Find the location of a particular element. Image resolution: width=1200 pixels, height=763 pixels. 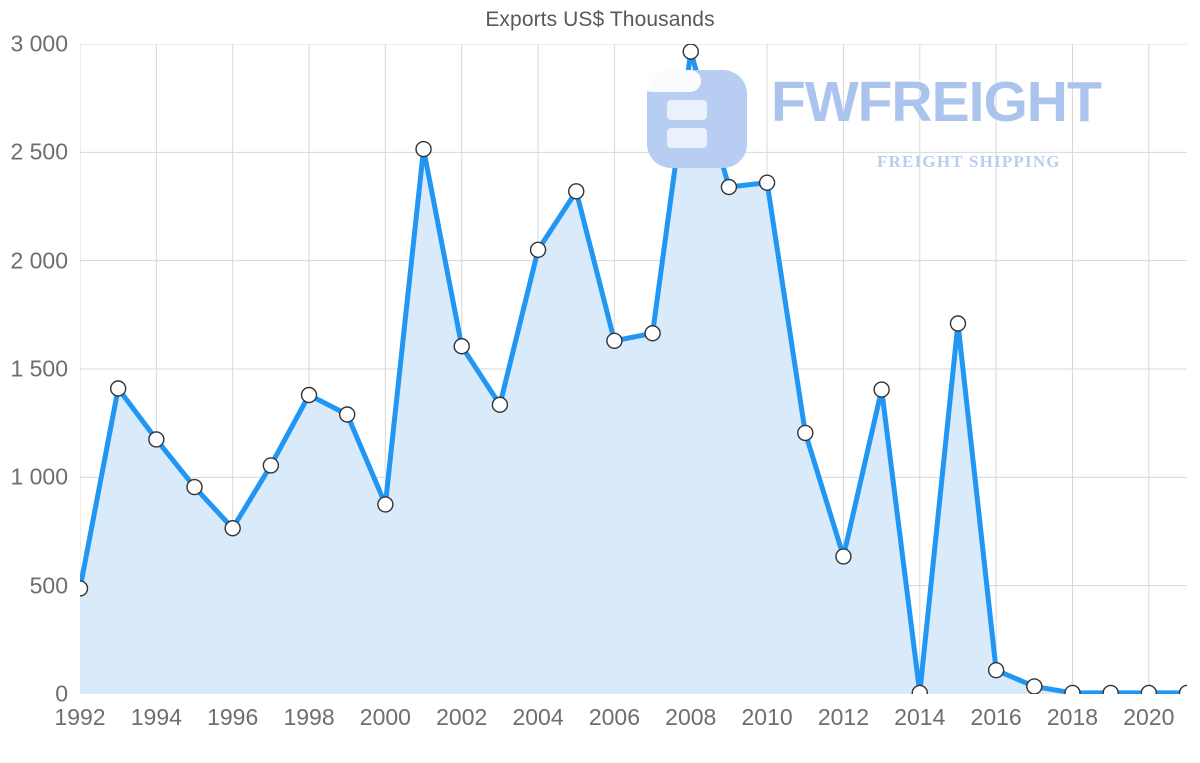

x-axis-tick-label: 2006 is located at coordinates (614, 717).